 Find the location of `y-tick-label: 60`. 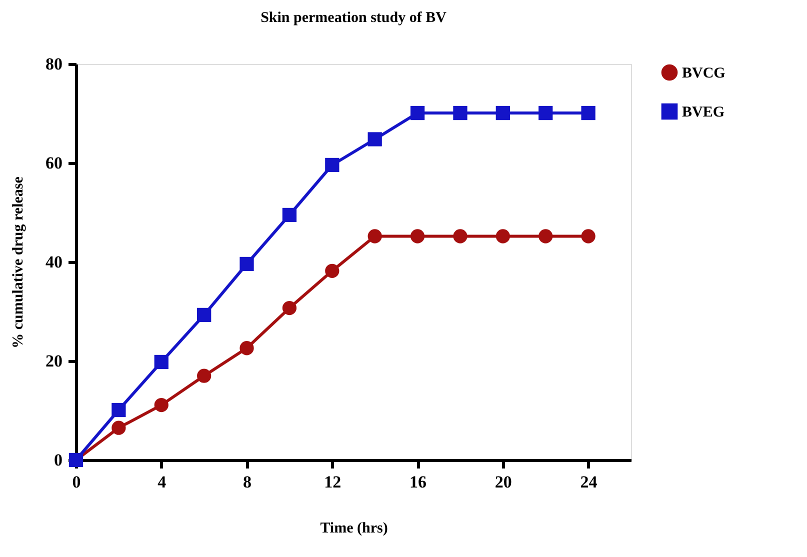

y-tick-label: 60 is located at coordinates (54, 163).